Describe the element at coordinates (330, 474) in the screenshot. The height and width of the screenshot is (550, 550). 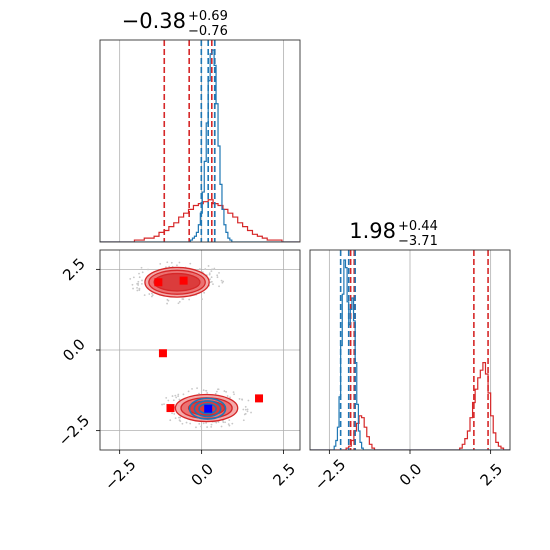
I see `botRight-xtick-label: −2.5` at that location.